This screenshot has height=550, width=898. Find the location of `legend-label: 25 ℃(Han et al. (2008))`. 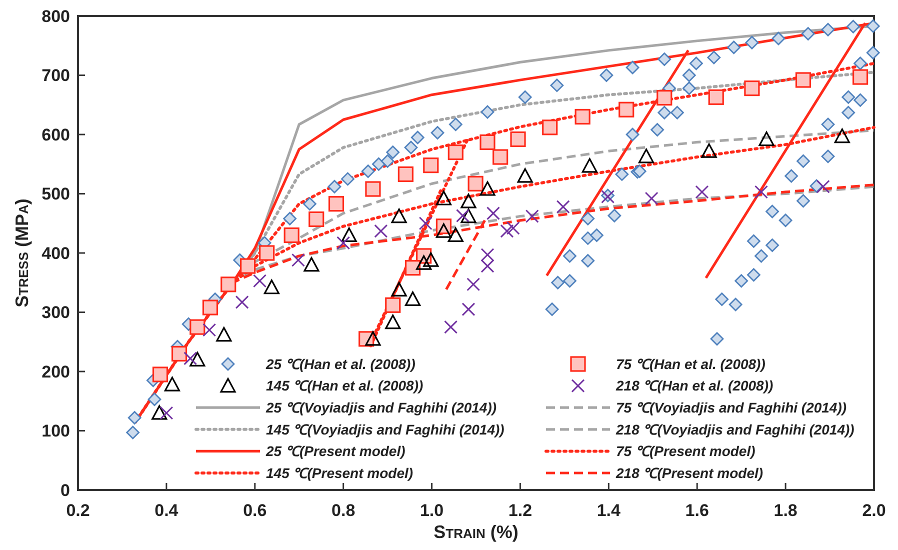

legend-label: 25 ℃(Han et al. (2008)) is located at coordinates (340, 364).